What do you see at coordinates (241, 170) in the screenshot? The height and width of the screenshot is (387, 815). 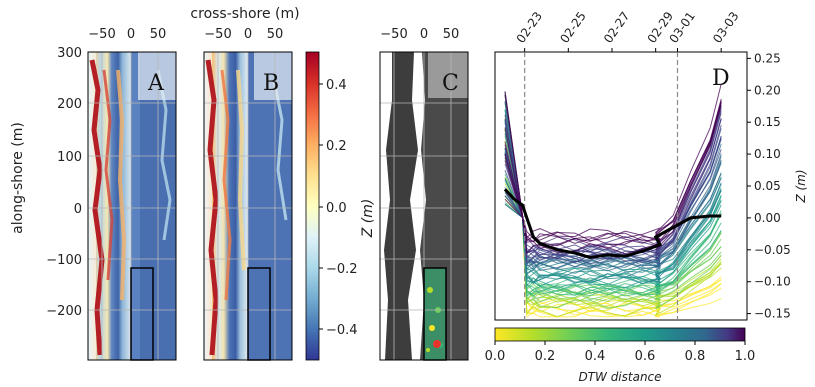 I see `panel-b-berm-line` at bounding box center [241, 170].